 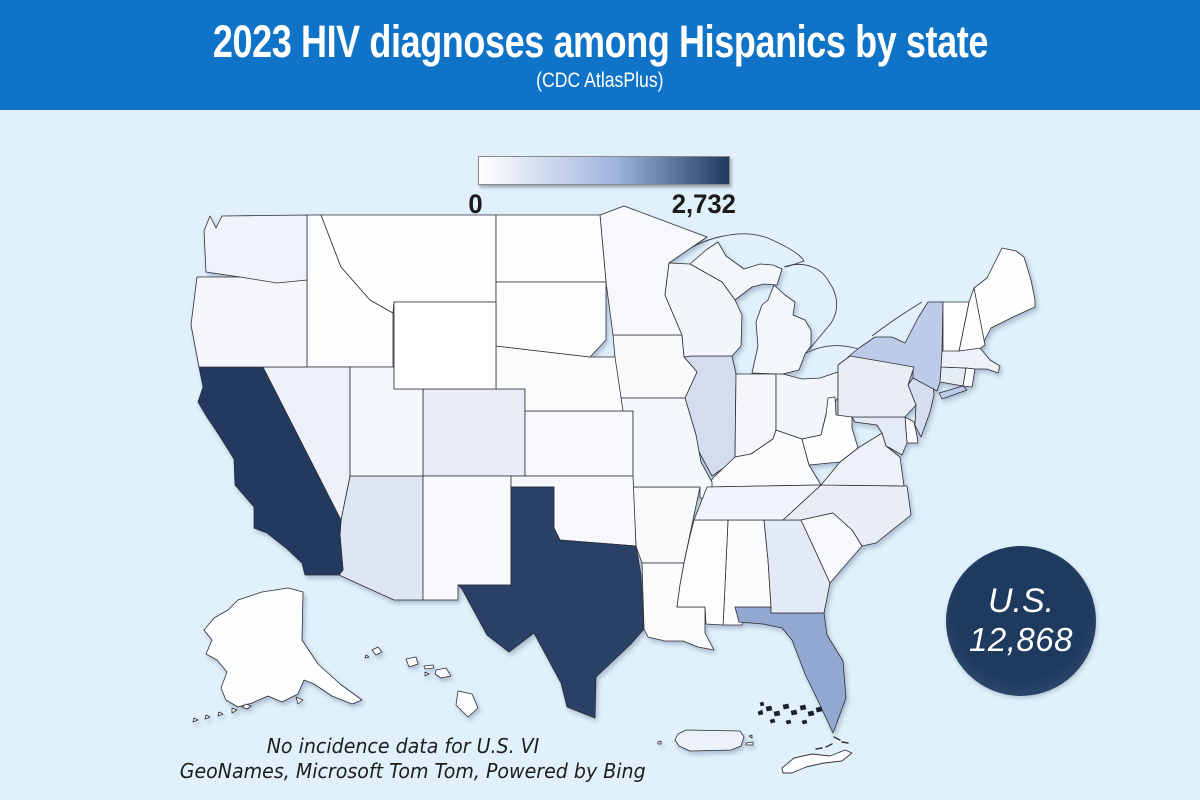 What do you see at coordinates (879, 436) in the screenshot?
I see `state-md` at bounding box center [879, 436].